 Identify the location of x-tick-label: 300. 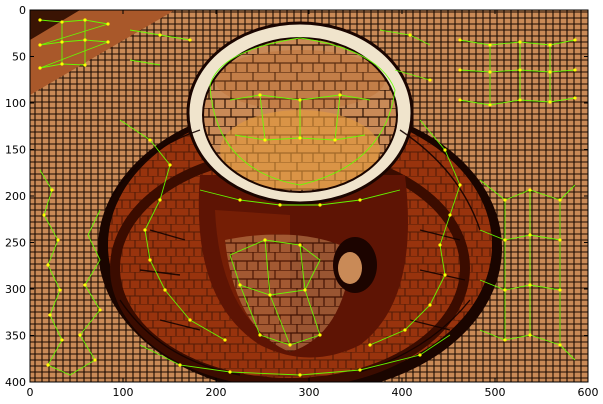
(309, 392).